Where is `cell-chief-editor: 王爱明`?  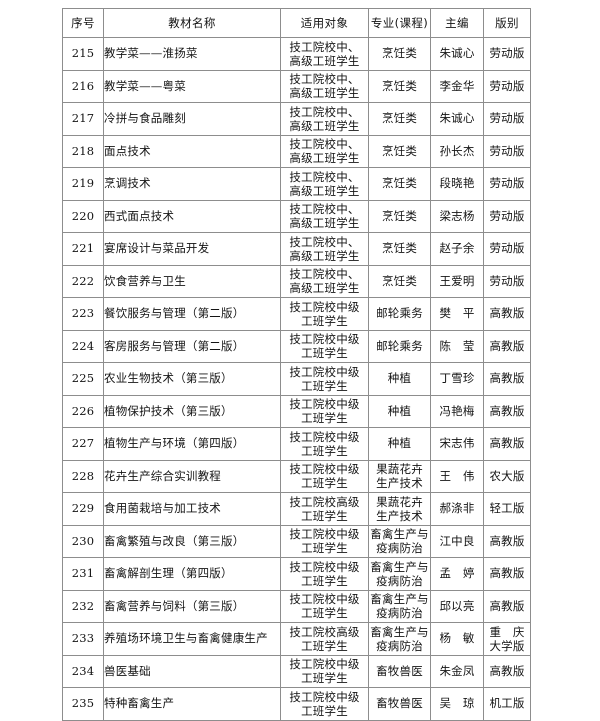
cell-chief-editor: 王爱明 is located at coordinates (457, 281).